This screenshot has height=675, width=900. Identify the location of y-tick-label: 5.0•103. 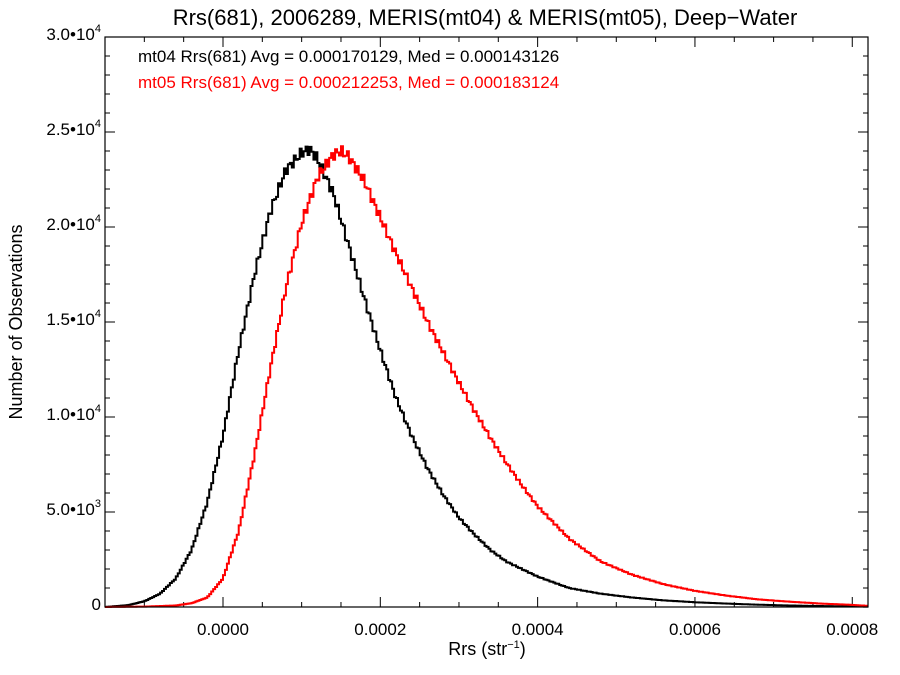
(73, 508).